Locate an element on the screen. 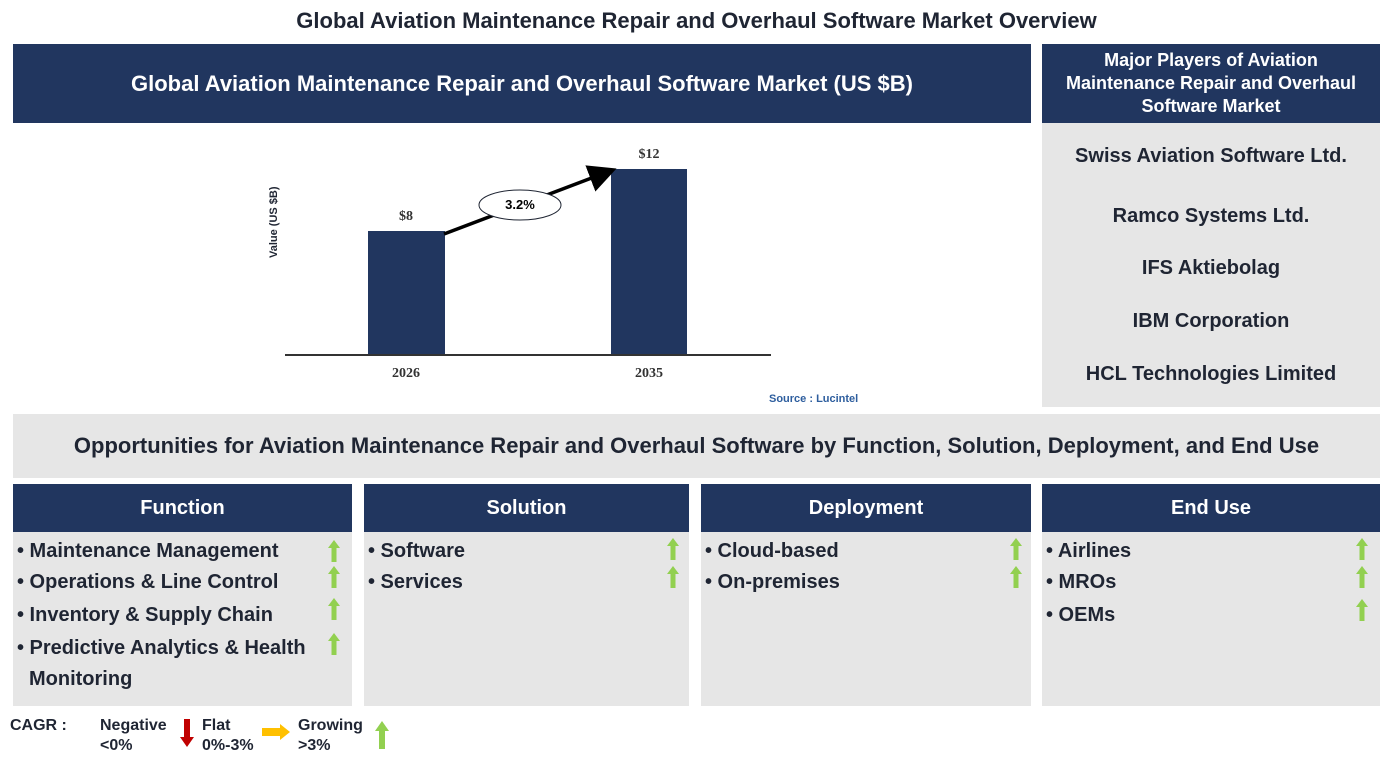 The width and height of the screenshot is (1393, 759). cagr-label: 3.2% is located at coordinates (520, 204).